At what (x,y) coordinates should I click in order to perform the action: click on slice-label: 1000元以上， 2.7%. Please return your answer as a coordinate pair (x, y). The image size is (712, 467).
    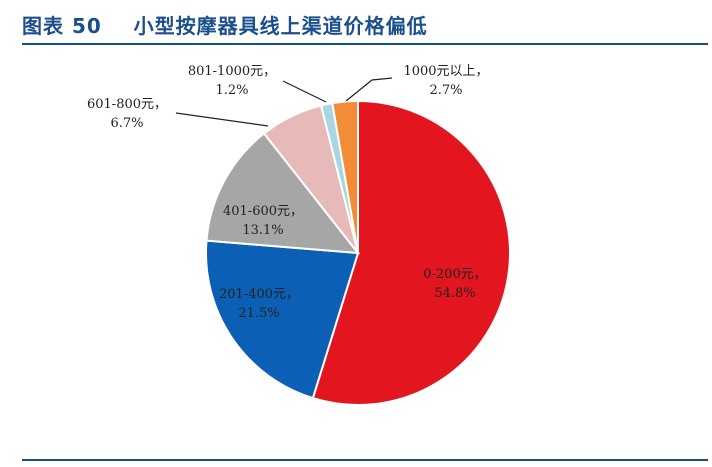
    Looking at the image, I should click on (445, 81).